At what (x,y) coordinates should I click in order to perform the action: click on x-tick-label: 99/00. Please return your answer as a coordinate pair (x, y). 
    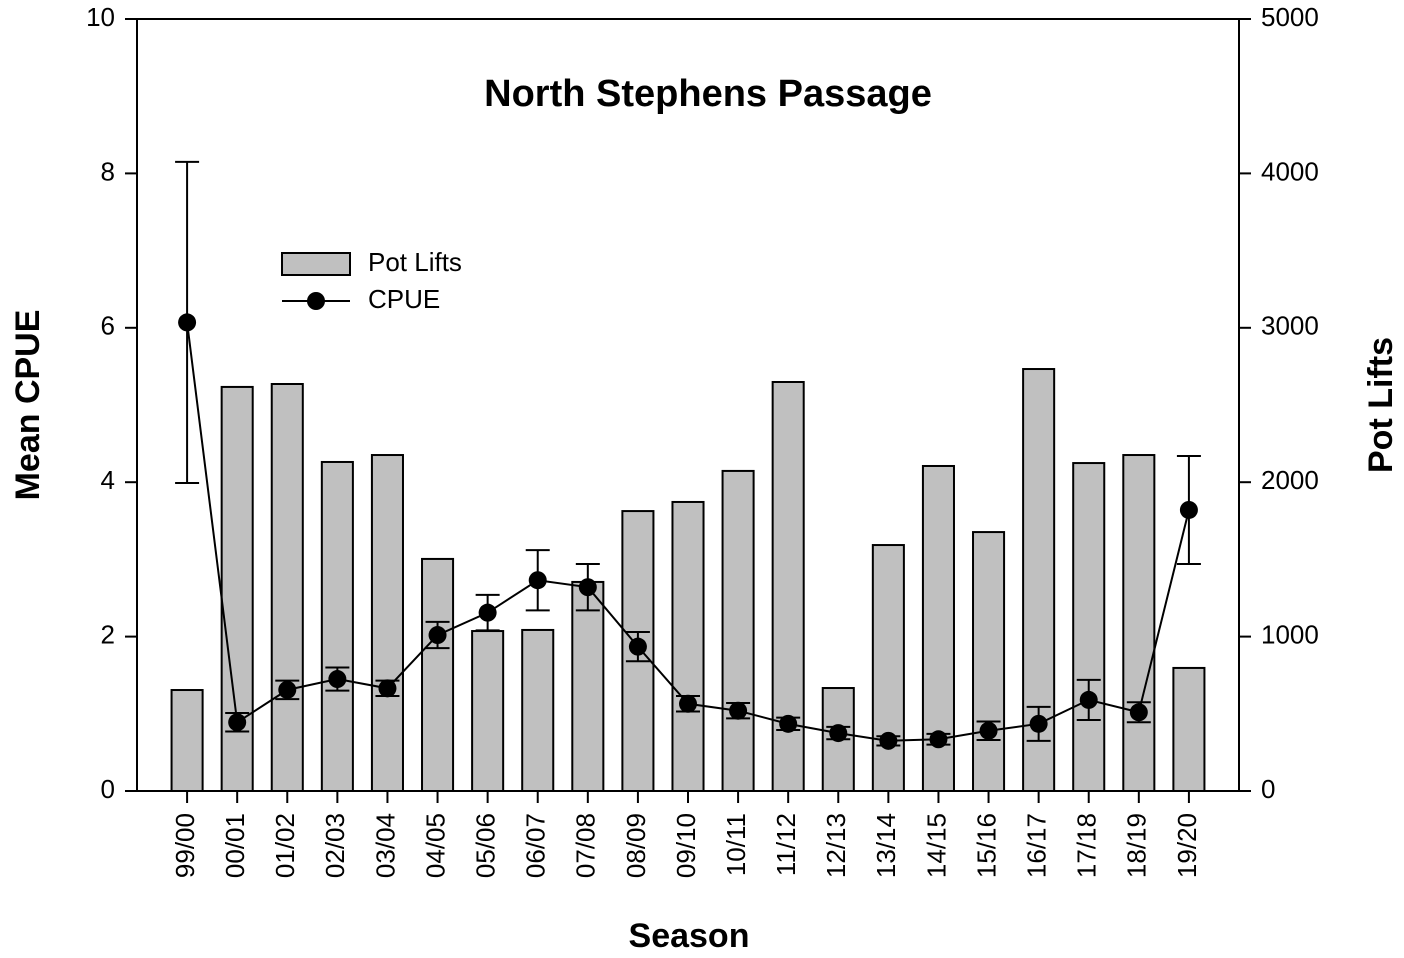
    Looking at the image, I should click on (185, 845).